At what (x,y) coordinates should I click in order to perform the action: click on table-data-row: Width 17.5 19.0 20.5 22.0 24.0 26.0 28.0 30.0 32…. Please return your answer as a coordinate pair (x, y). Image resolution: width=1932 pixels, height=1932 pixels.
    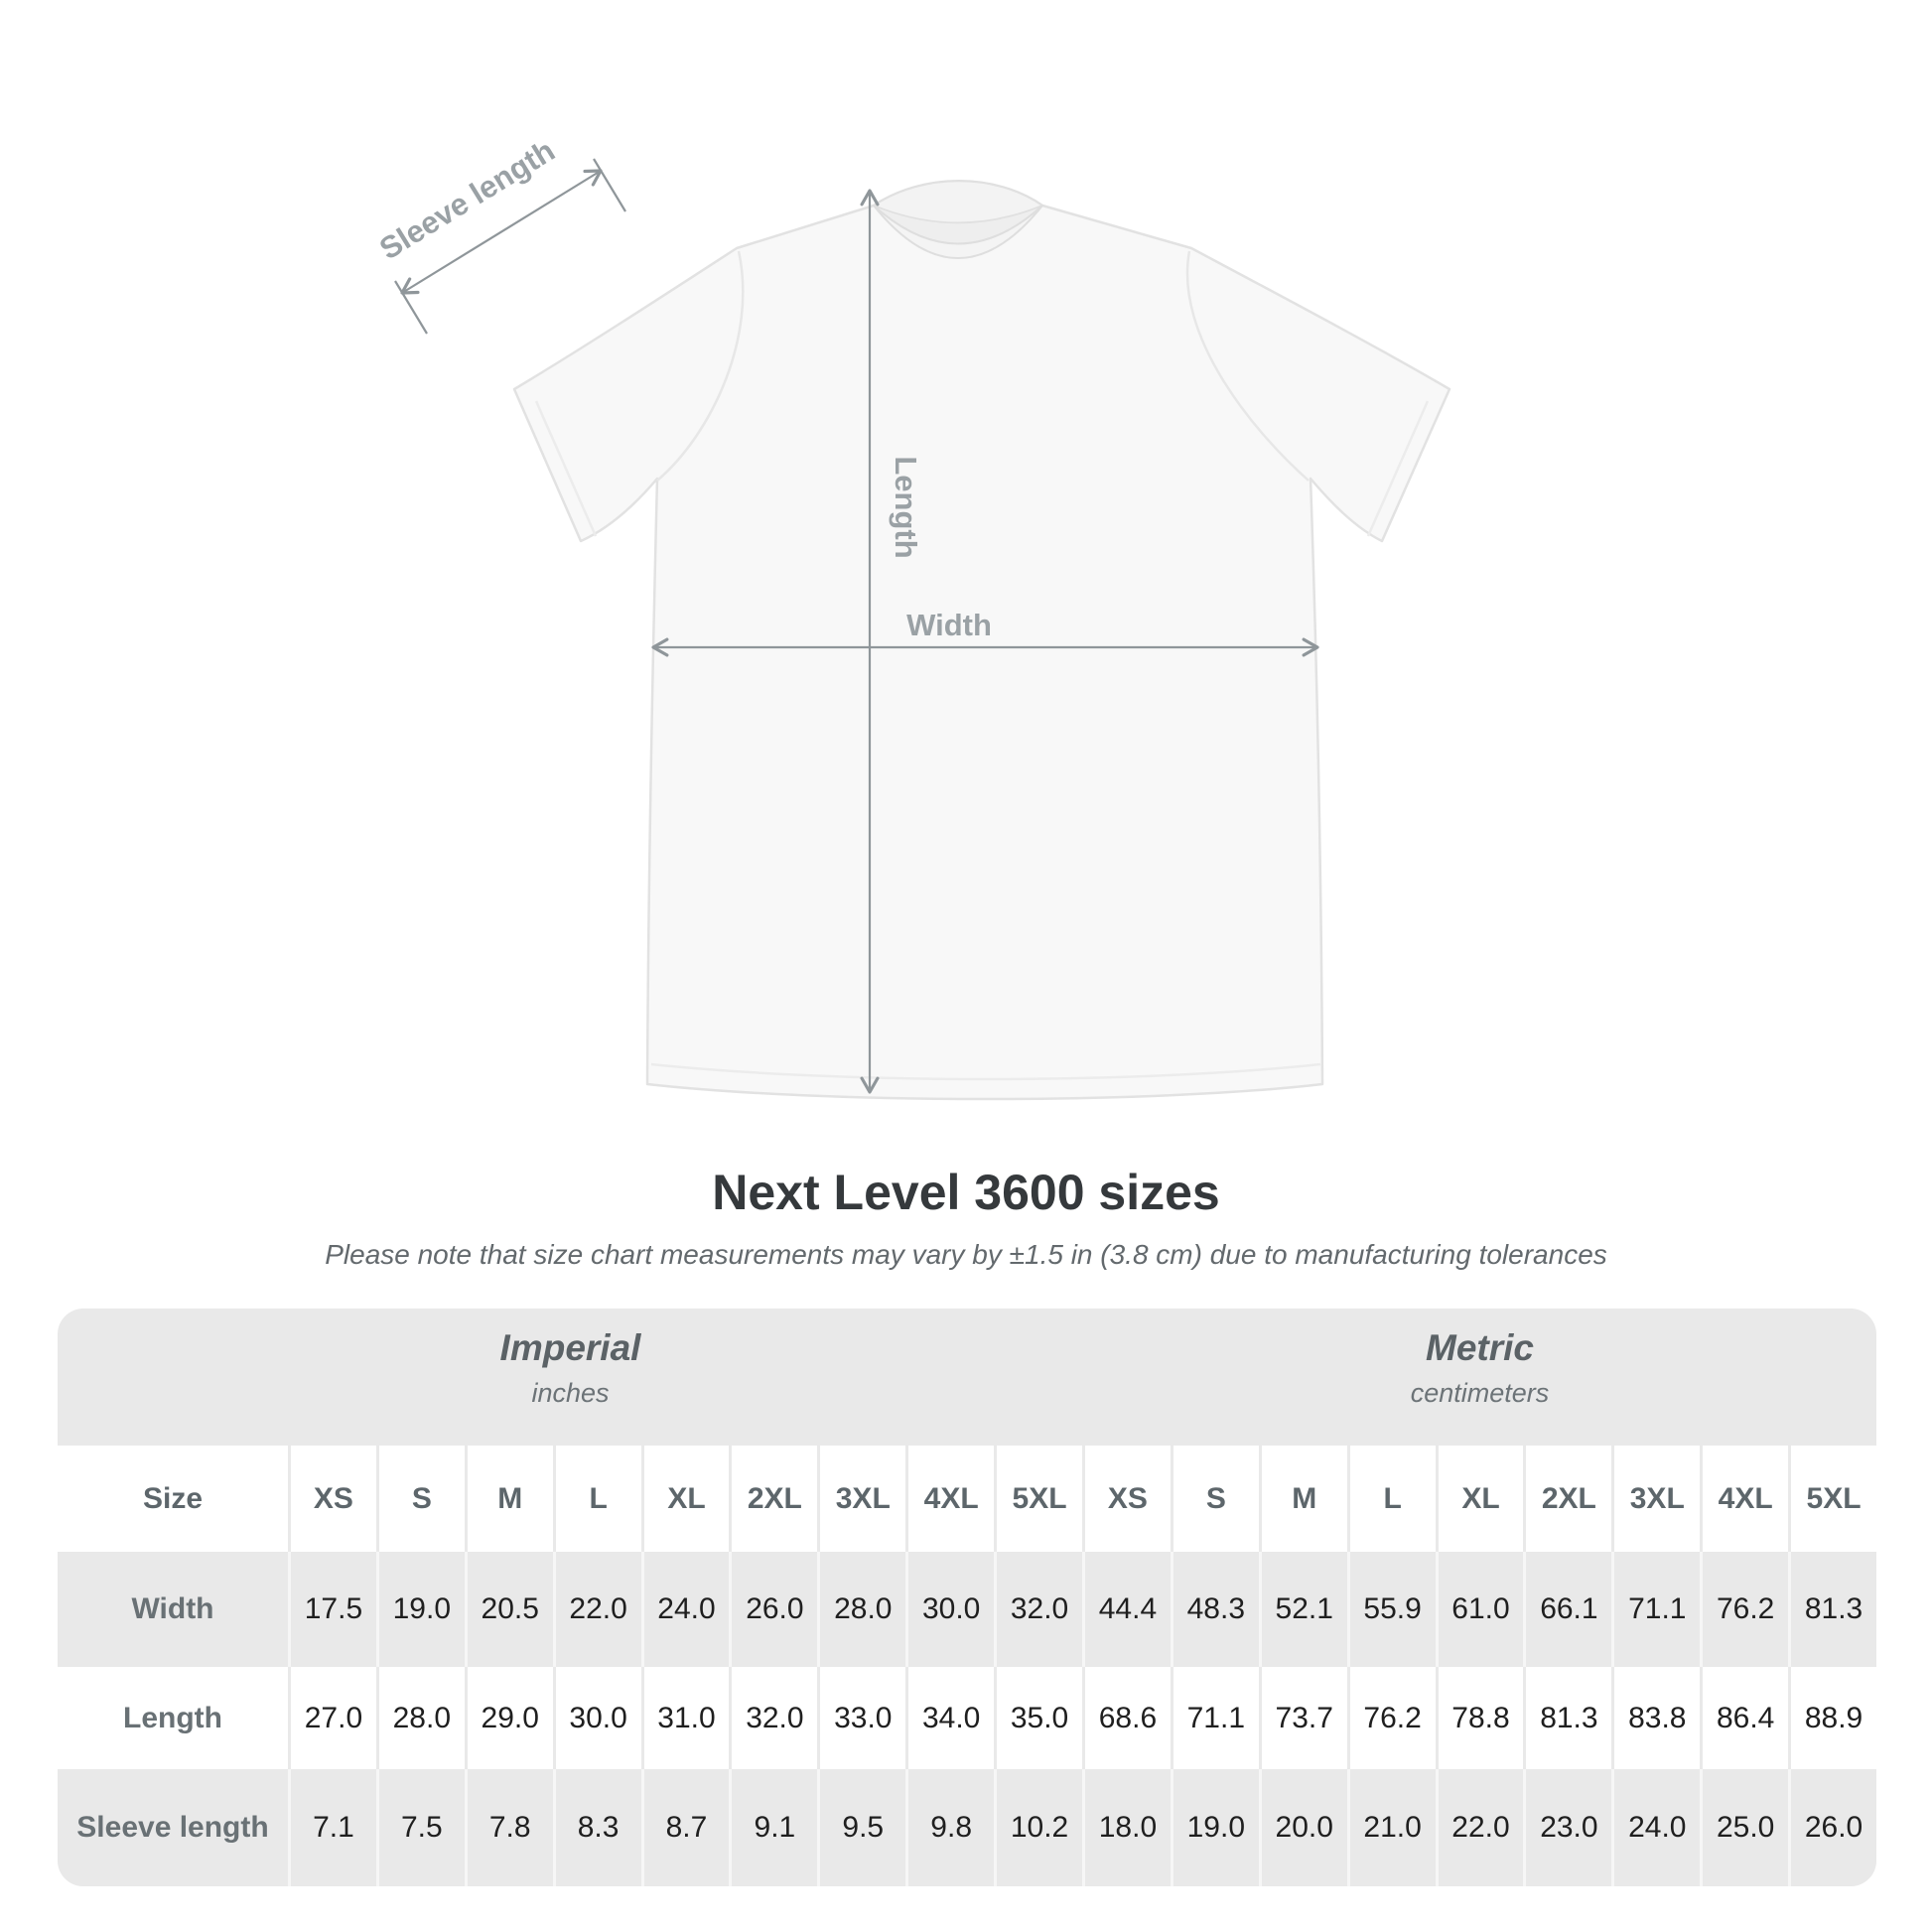
    Looking at the image, I should click on (967, 1610).